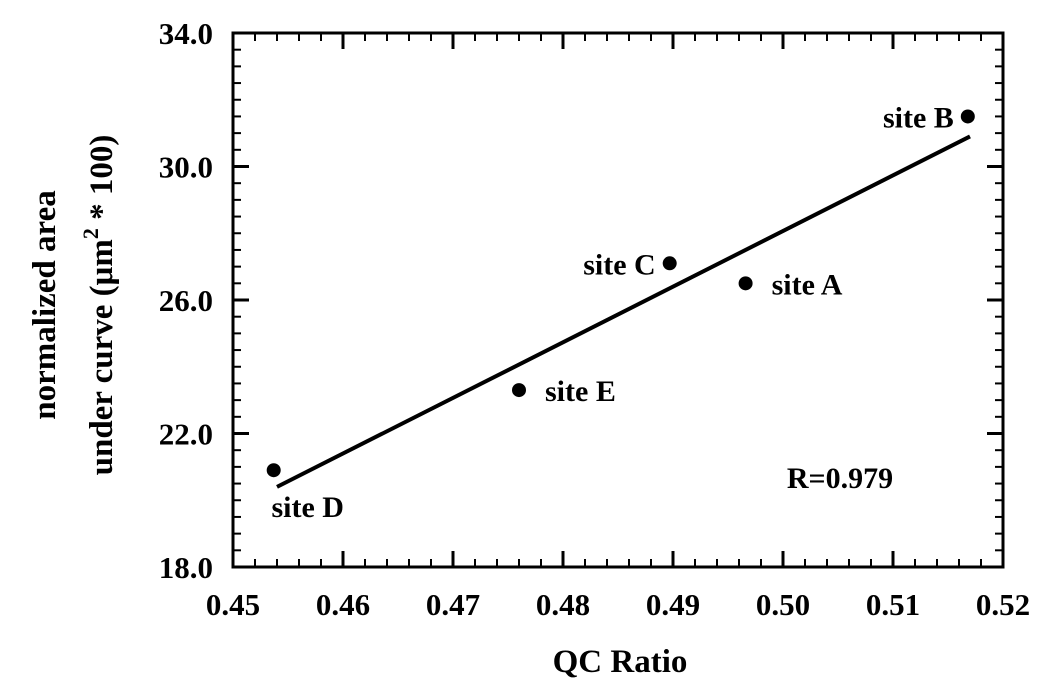 This screenshot has width=1044, height=684. Describe the element at coordinates (563, 604) in the screenshot. I see `x-tick-label: 0.48` at that location.